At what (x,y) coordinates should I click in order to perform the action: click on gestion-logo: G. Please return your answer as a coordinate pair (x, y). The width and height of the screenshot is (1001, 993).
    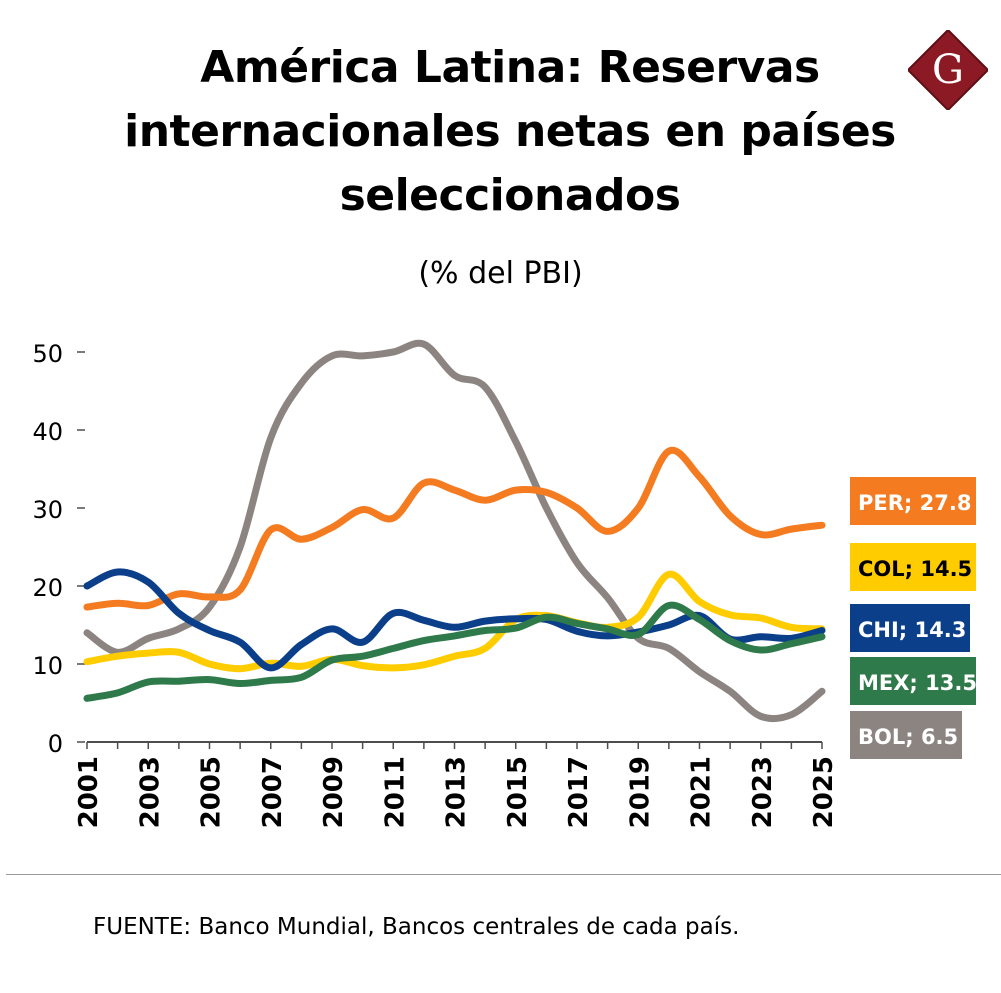
    Looking at the image, I should click on (948, 70).